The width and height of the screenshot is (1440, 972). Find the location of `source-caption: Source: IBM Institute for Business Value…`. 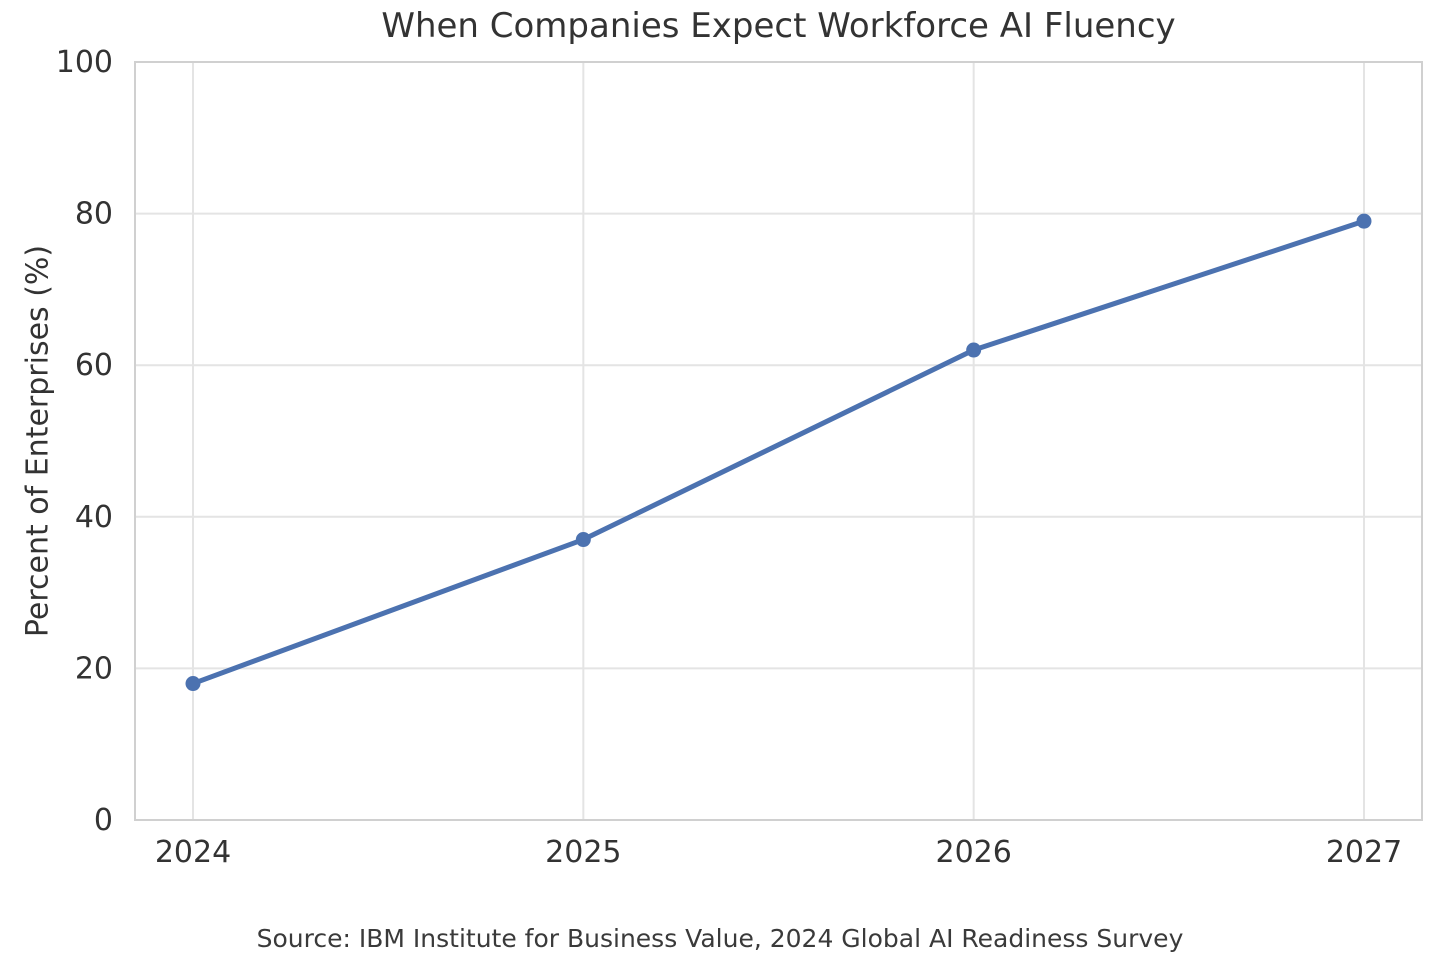

source-caption: Source: IBM Institute for Business Value… is located at coordinates (720, 938).